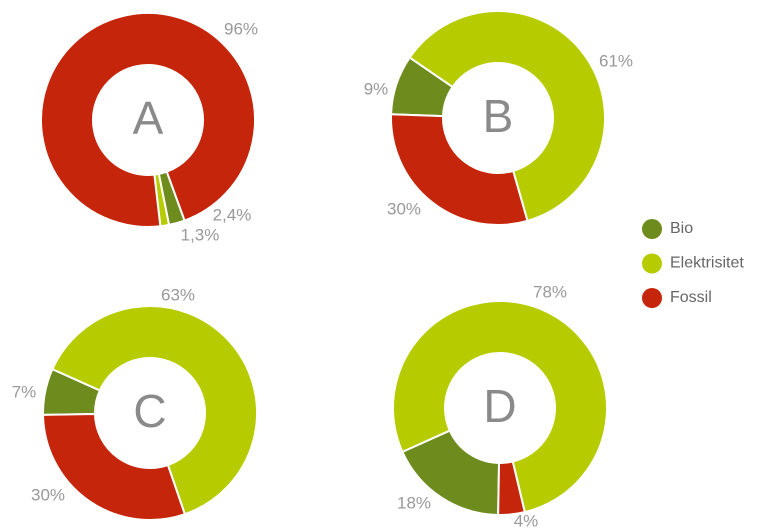  What do you see at coordinates (178, 294) in the screenshot?
I see `value-label: 63%` at bounding box center [178, 294].